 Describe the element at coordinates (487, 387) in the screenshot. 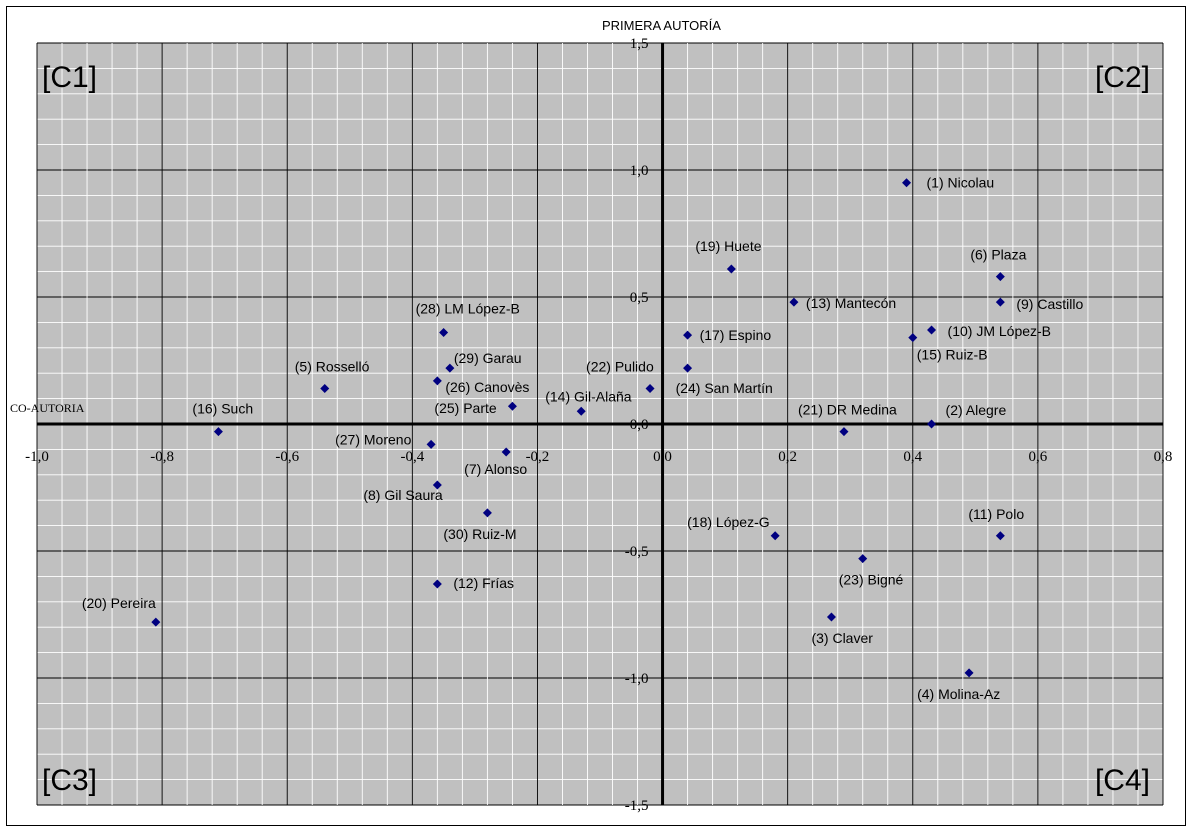

I see `data-point-label: (26) Canovès` at that location.